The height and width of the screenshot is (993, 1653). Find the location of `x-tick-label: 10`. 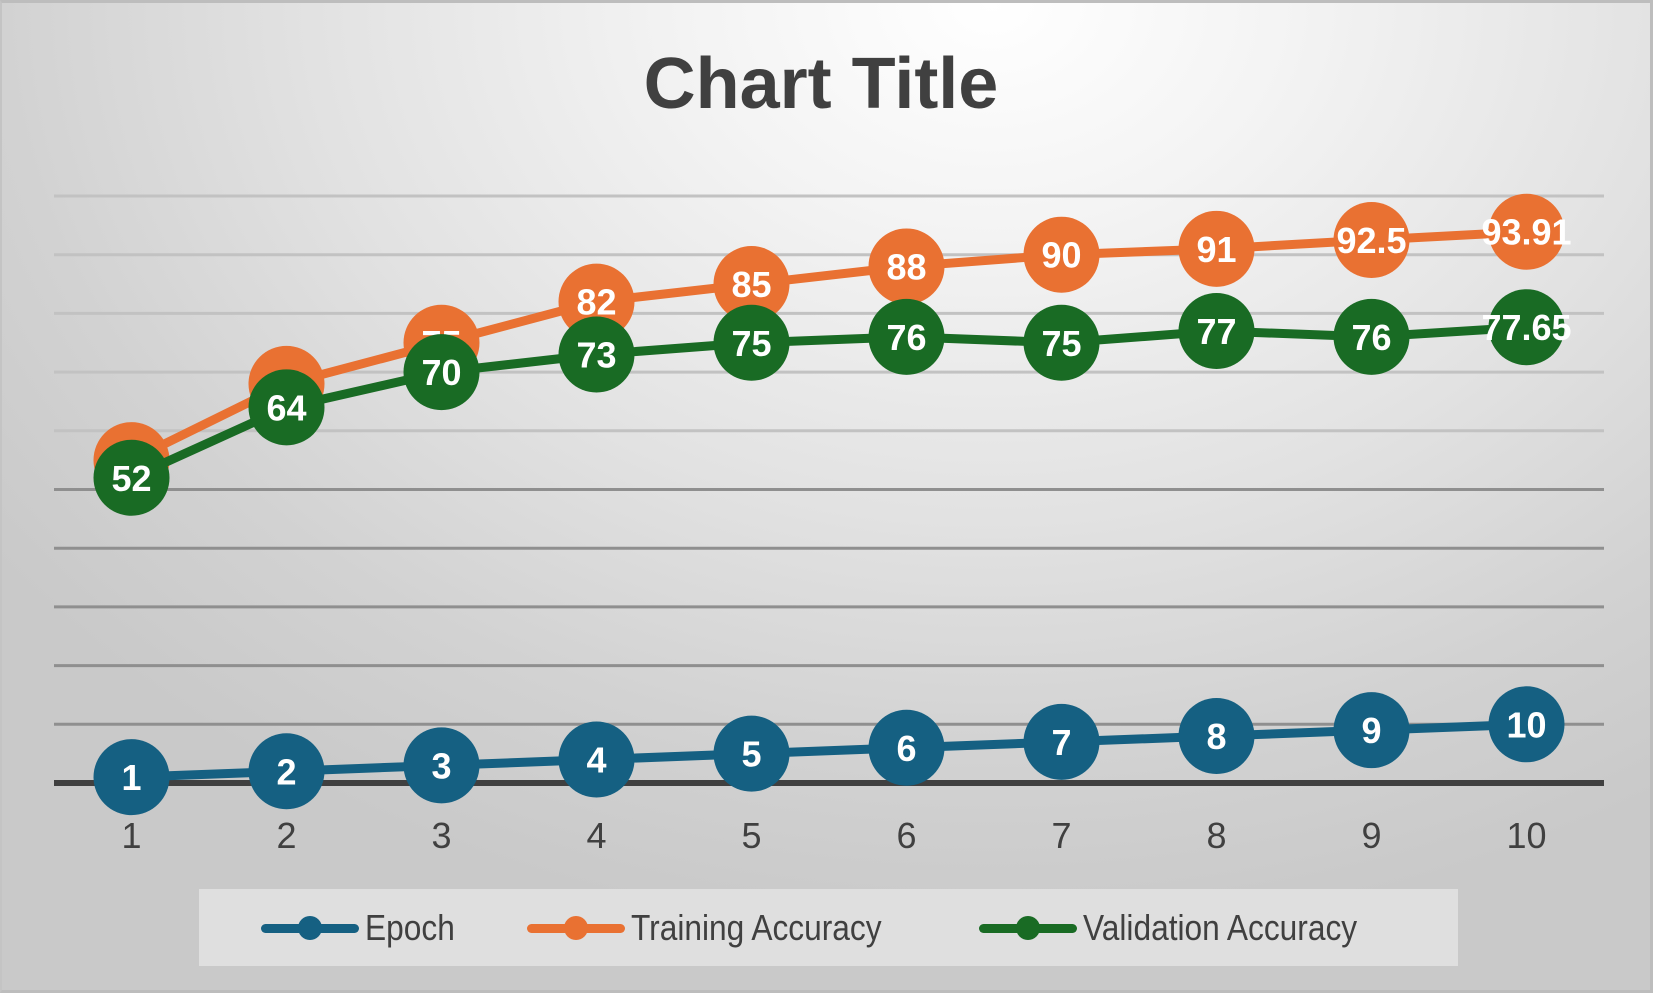

x-tick-label: 10 is located at coordinates (1526, 835).